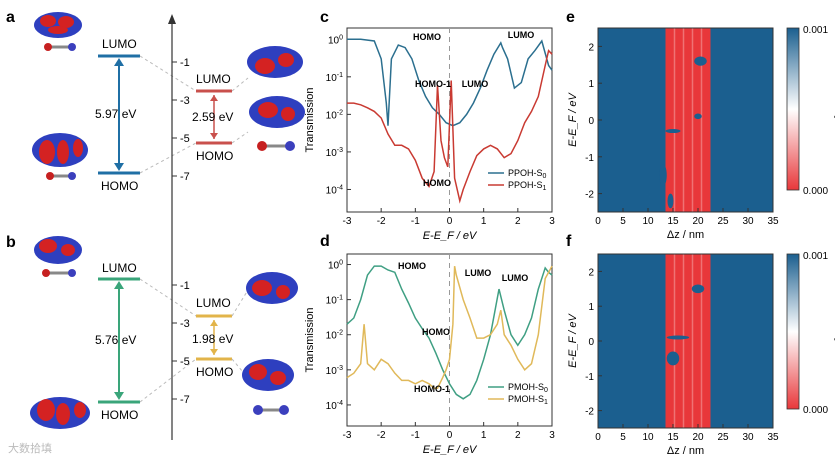 The image size is (835, 461). What do you see at coordinates (185, 139) in the screenshot?
I see `energy-tick-label: -5` at bounding box center [185, 139].